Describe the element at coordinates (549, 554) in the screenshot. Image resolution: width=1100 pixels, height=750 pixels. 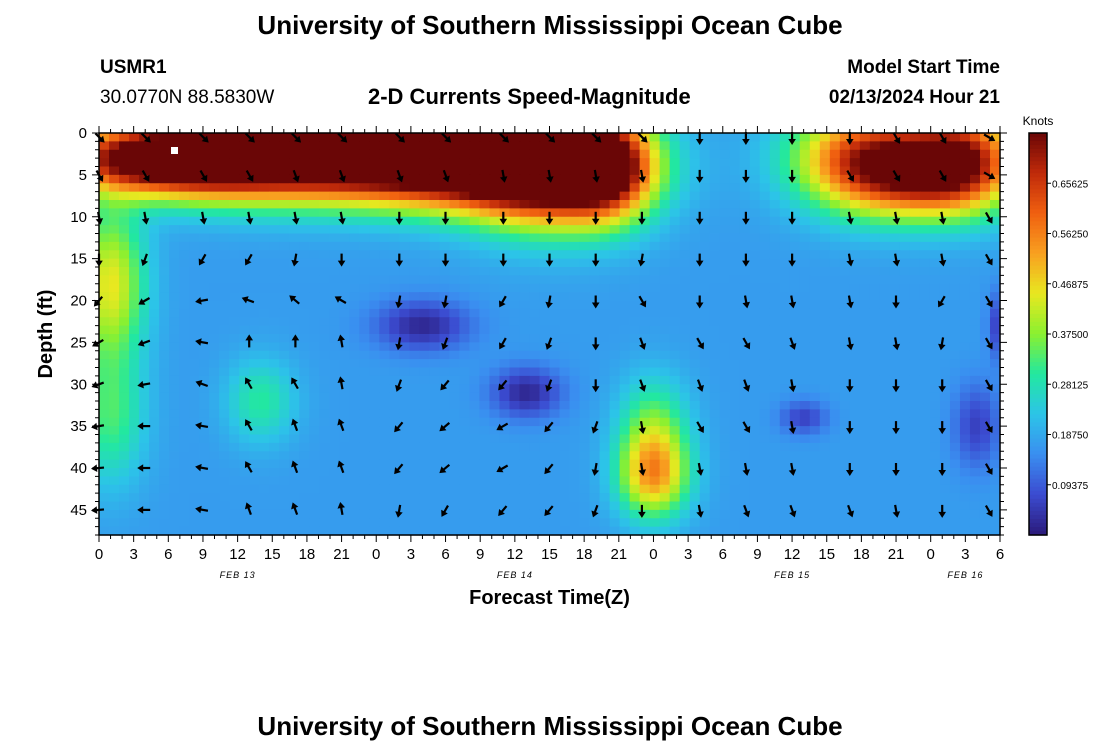
I see `x-tick-label: 15` at that location.